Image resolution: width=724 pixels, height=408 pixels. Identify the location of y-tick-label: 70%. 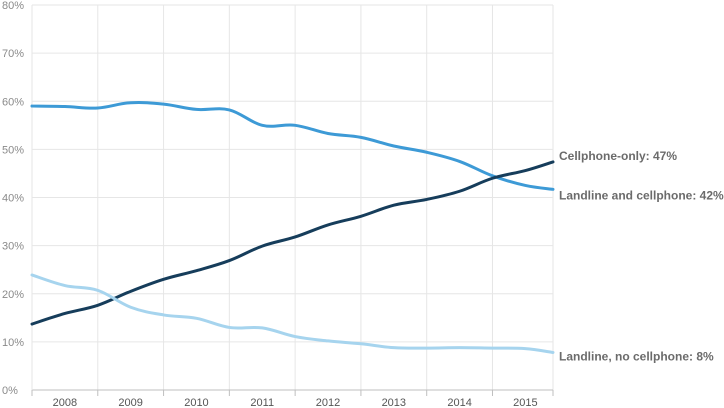
(13, 54).